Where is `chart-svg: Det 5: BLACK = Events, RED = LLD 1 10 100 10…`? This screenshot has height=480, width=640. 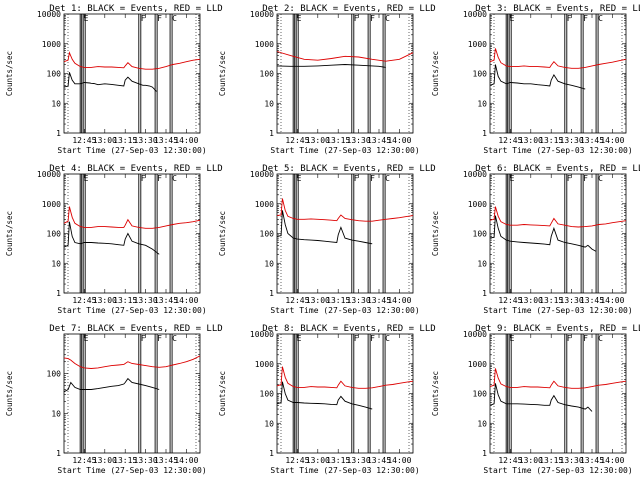
chart-svg: Det 5: BLACK = Events, RED = LLD 1 10 100 10… is located at coordinates (327, 239).